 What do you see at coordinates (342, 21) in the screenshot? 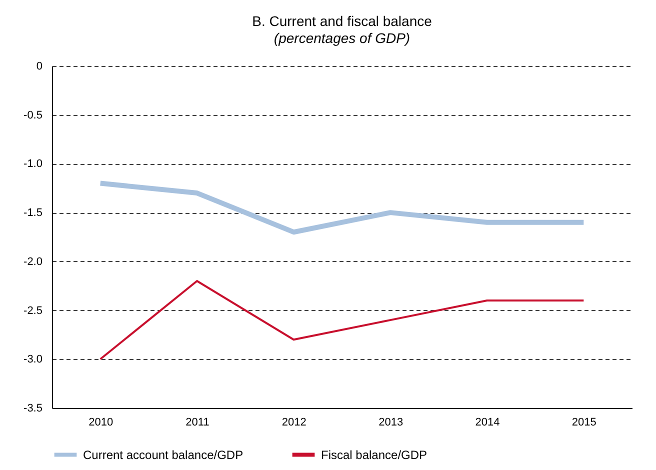
I see `chart-title: B. Current and fiscal balance` at bounding box center [342, 21].